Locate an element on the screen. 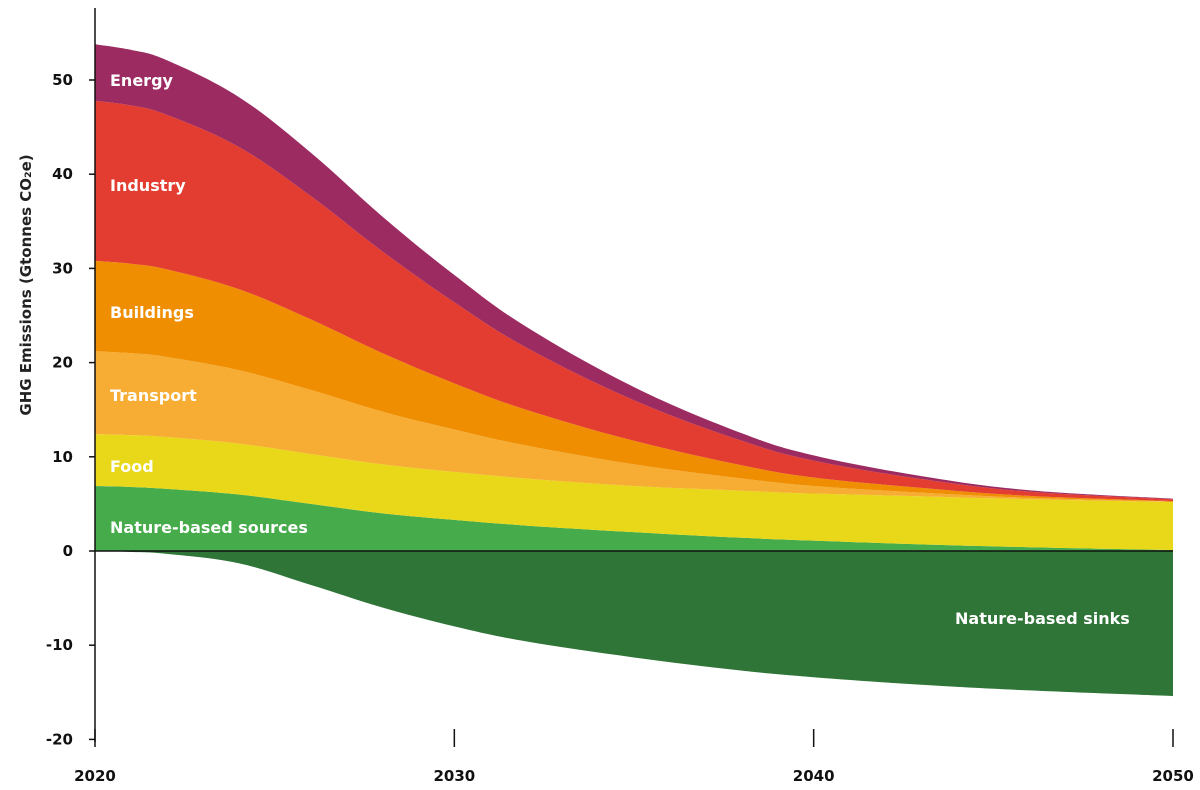  y-axis-title: GHG Emissions (Gtonnes CO₂e) is located at coordinates (26, 284).